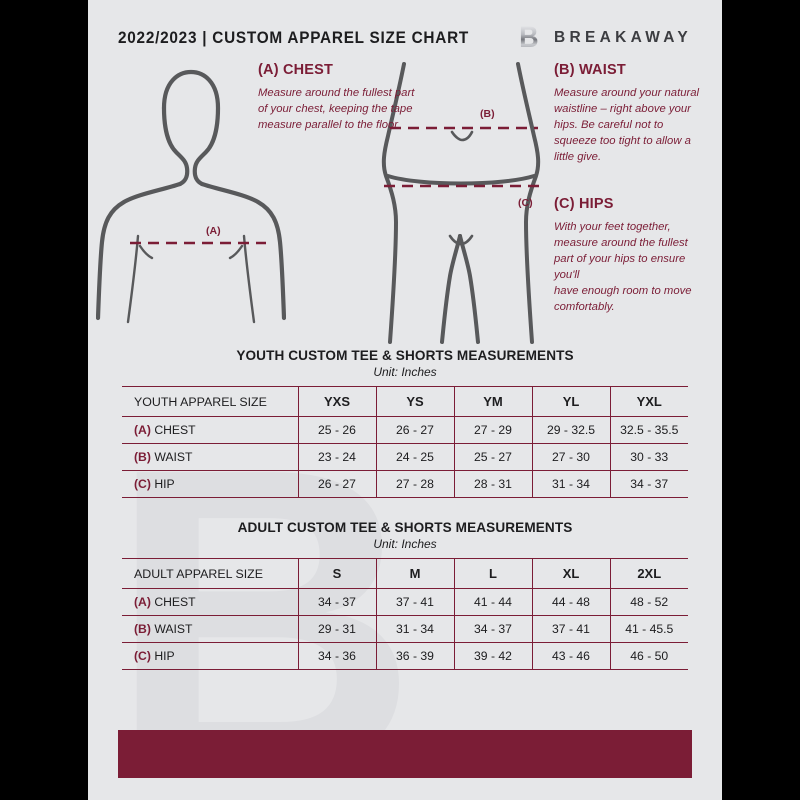  What do you see at coordinates (493, 629) in the screenshot?
I see `adult-r1-c2: 34 - 37` at bounding box center [493, 629].